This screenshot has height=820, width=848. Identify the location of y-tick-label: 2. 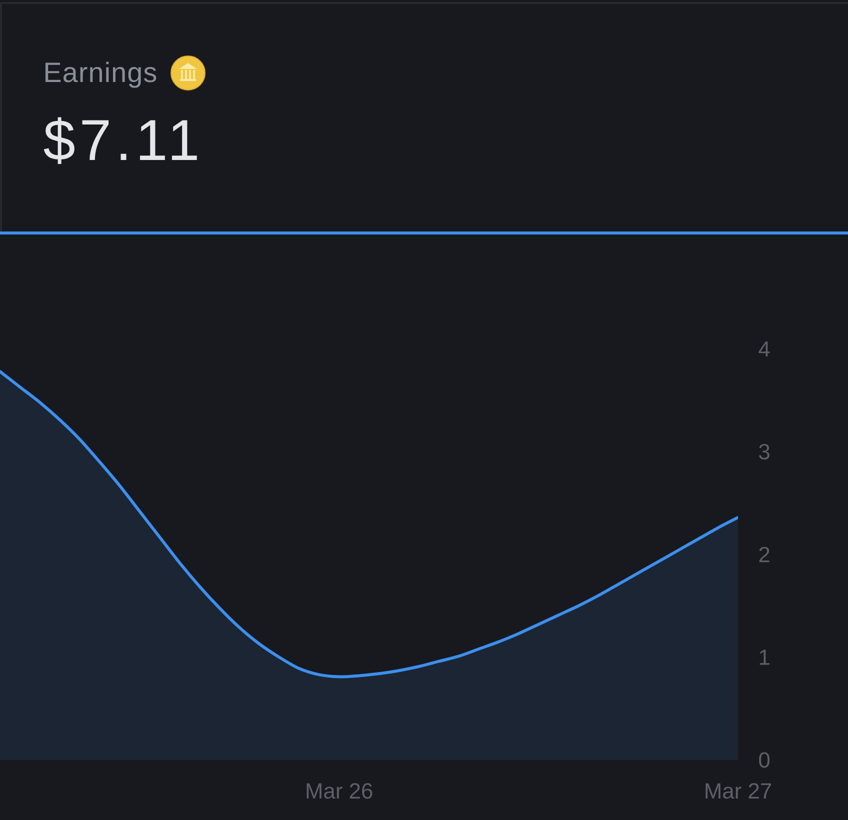
(764, 554).